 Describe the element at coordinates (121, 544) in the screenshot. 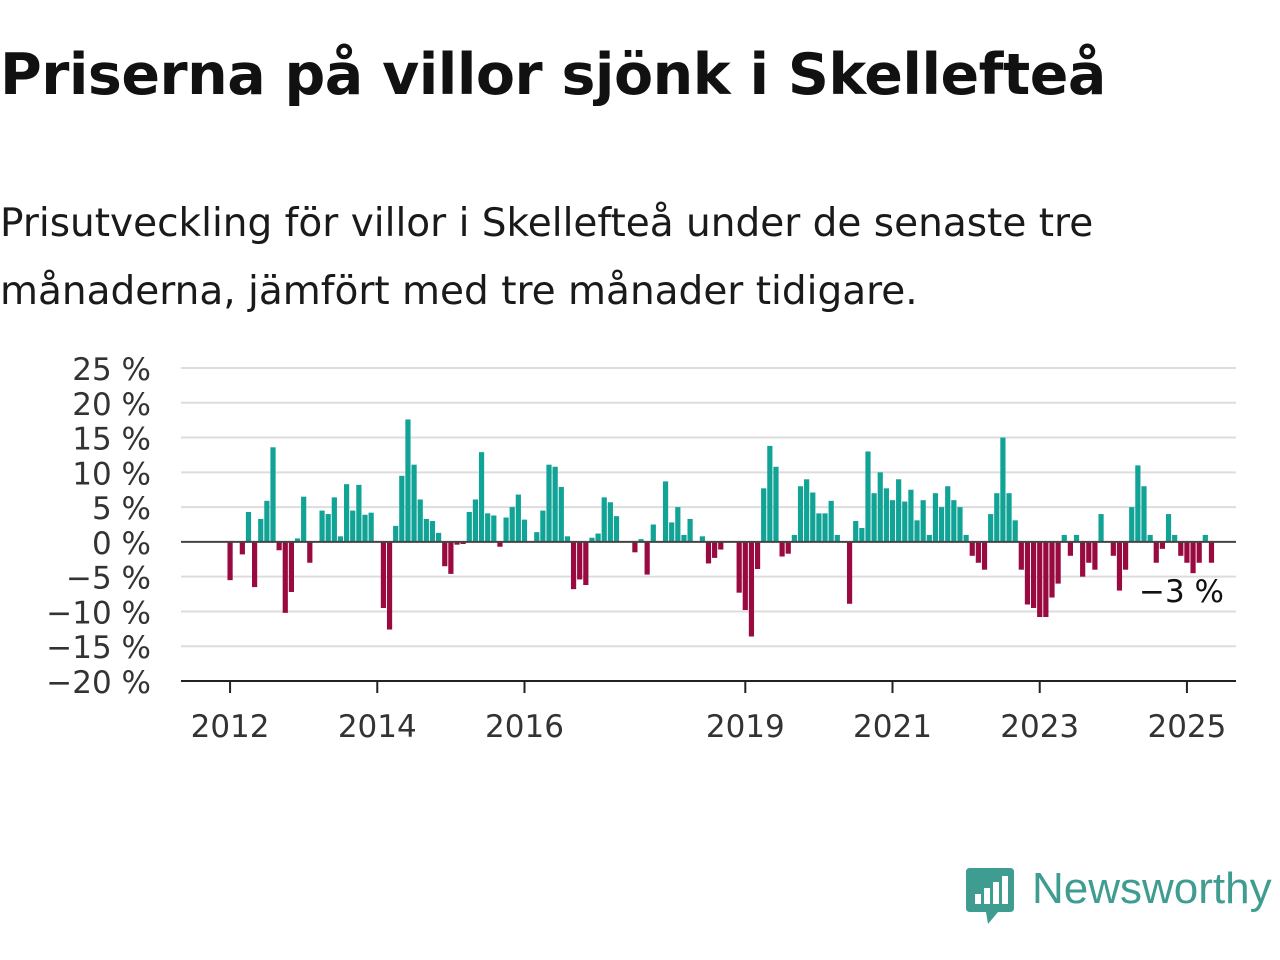

I see `y-tick-label: 0 %` at that location.